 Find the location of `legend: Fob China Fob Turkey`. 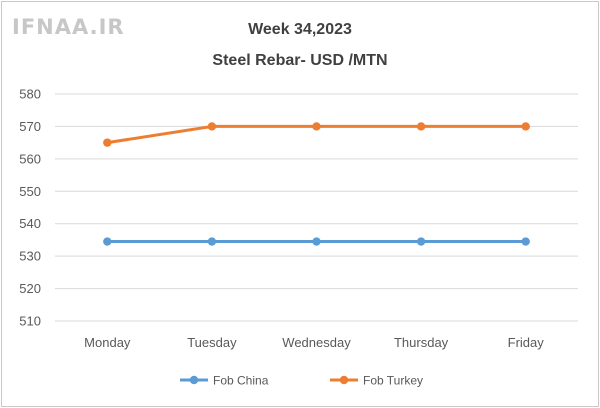

legend: Fob China Fob Turkey is located at coordinates (301, 381).